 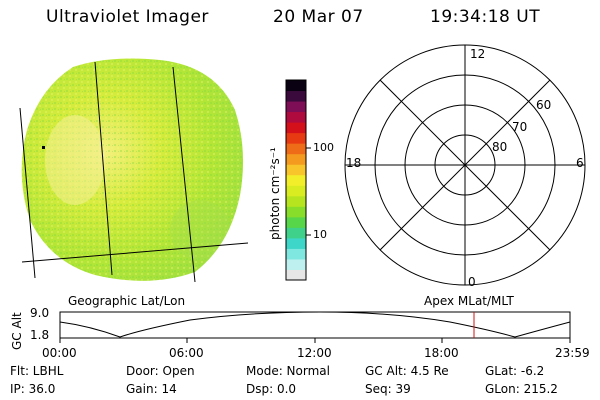 I want to click on altitude-plot-frame, so click(x=315, y=325).